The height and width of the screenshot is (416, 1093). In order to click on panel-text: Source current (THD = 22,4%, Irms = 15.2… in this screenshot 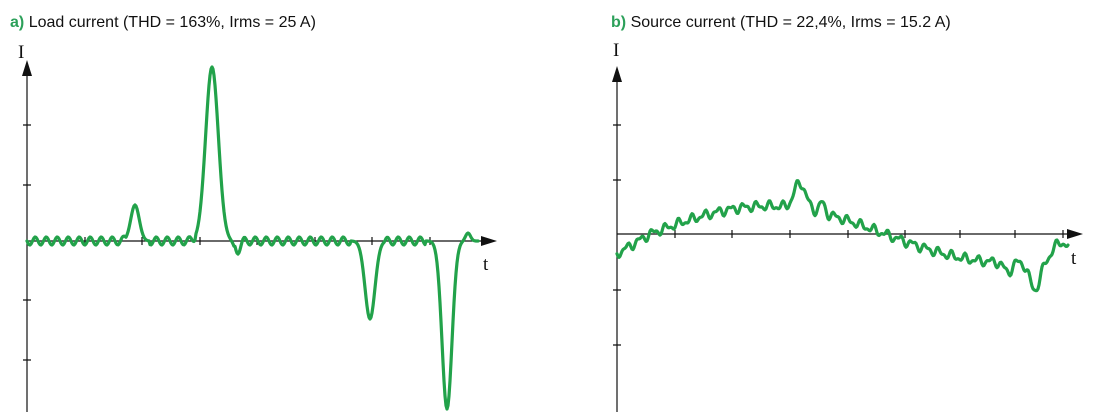, I will do `click(791, 22)`.